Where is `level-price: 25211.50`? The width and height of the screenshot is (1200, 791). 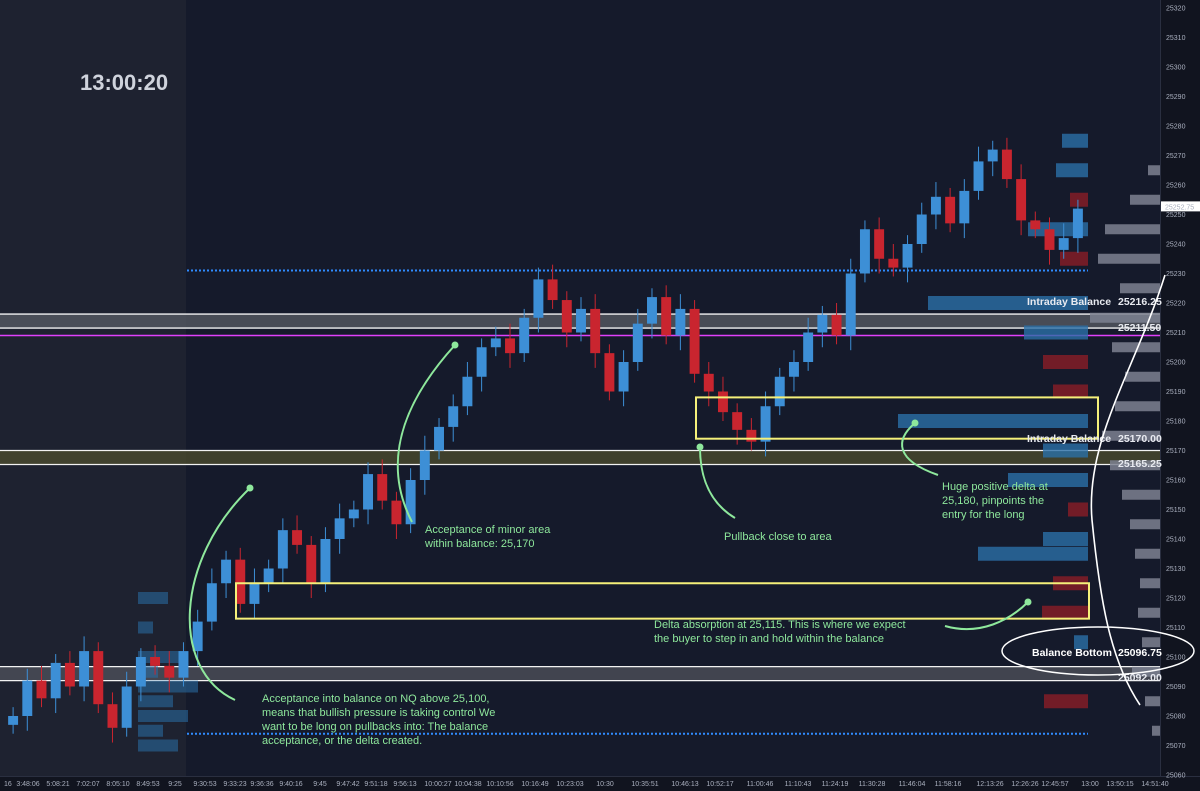 level-price: 25211.50 is located at coordinates (1139, 328).